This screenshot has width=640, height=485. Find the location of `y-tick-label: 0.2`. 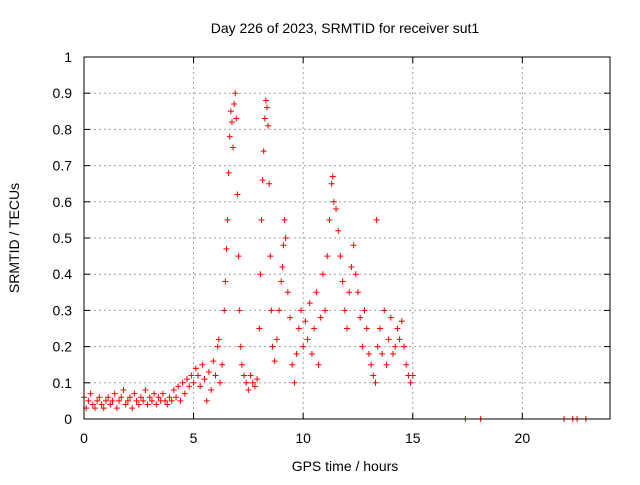

y-tick-label: 0.2 is located at coordinates (63, 347).